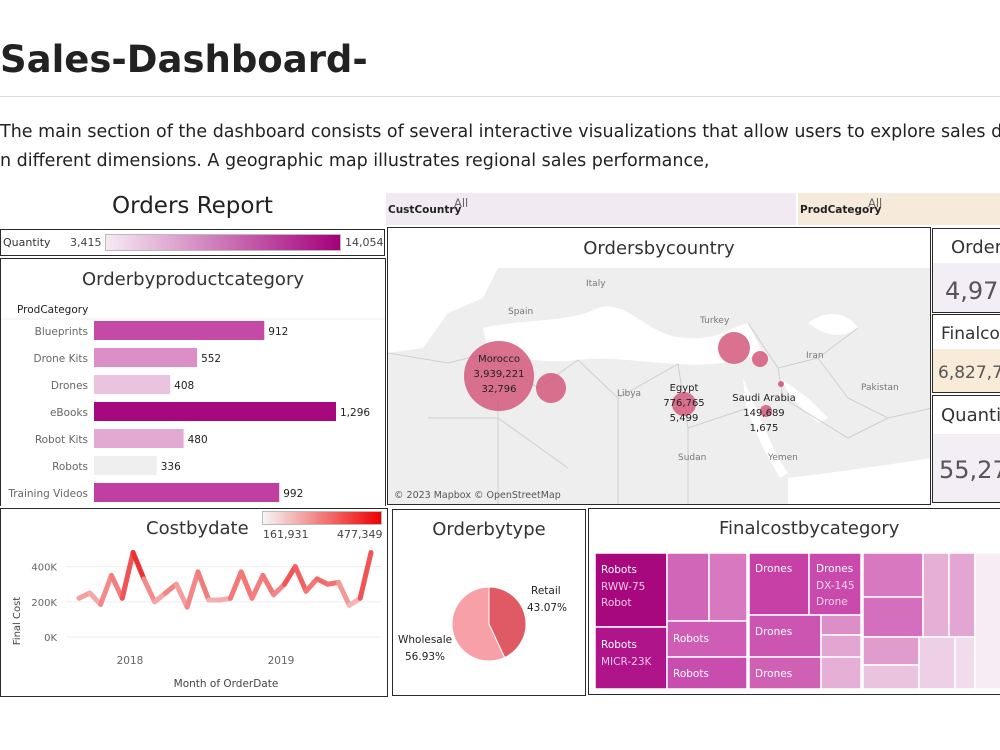 The image size is (1000, 750). I want to click on bar-value-label: 912, so click(278, 332).